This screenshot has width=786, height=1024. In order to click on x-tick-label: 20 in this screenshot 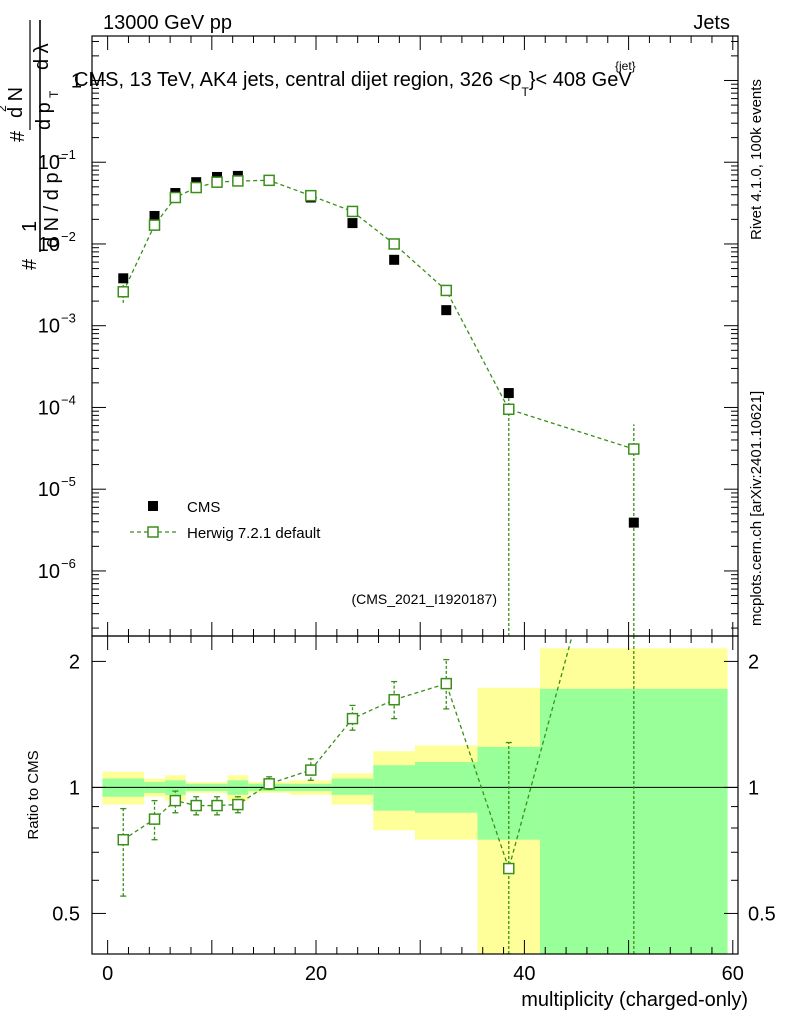, I will do `click(316, 974)`.